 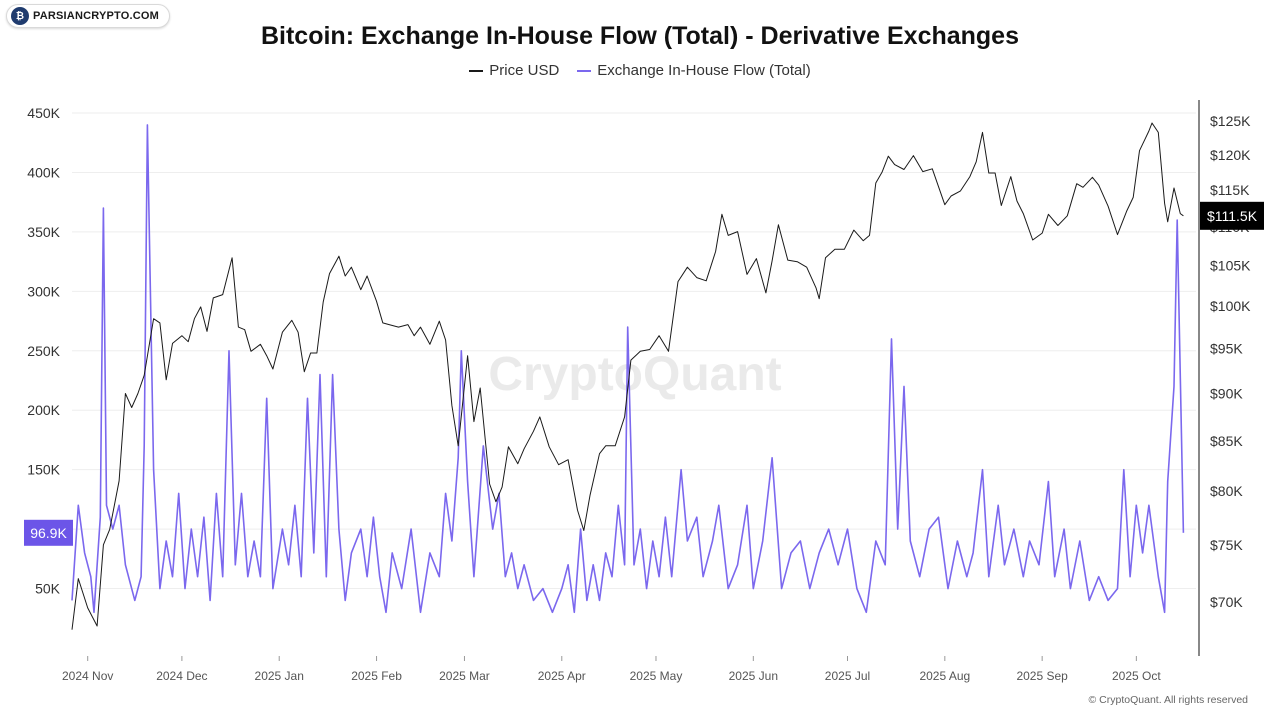 I want to click on y-left-tick-label: 450K, so click(x=43, y=113).